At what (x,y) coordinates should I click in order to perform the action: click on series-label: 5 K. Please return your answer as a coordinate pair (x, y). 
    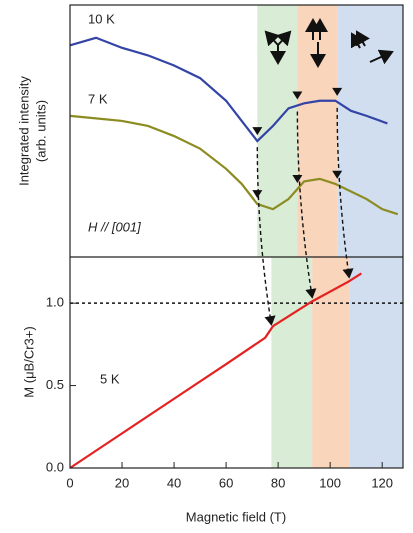
    Looking at the image, I should click on (110, 378).